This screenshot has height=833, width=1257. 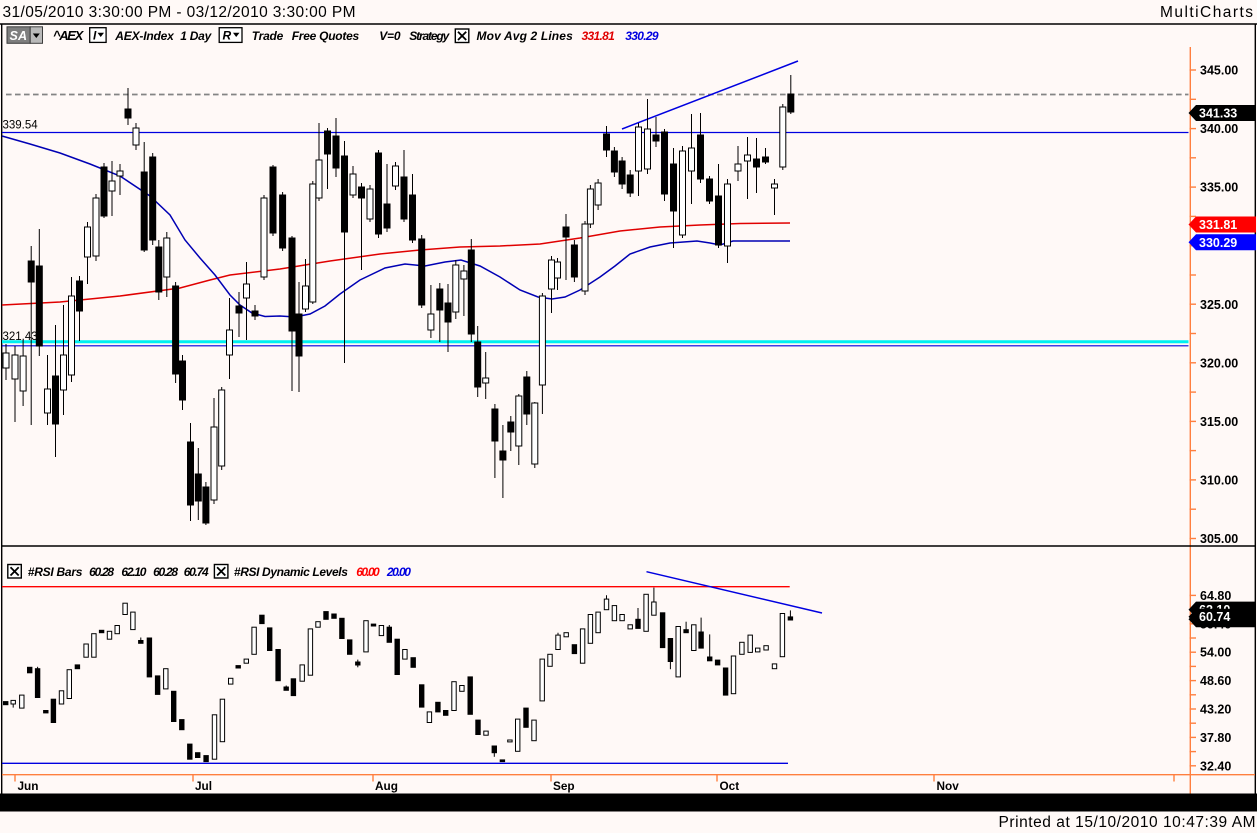 I want to click on svg-text: Trade, so click(x=268, y=36).